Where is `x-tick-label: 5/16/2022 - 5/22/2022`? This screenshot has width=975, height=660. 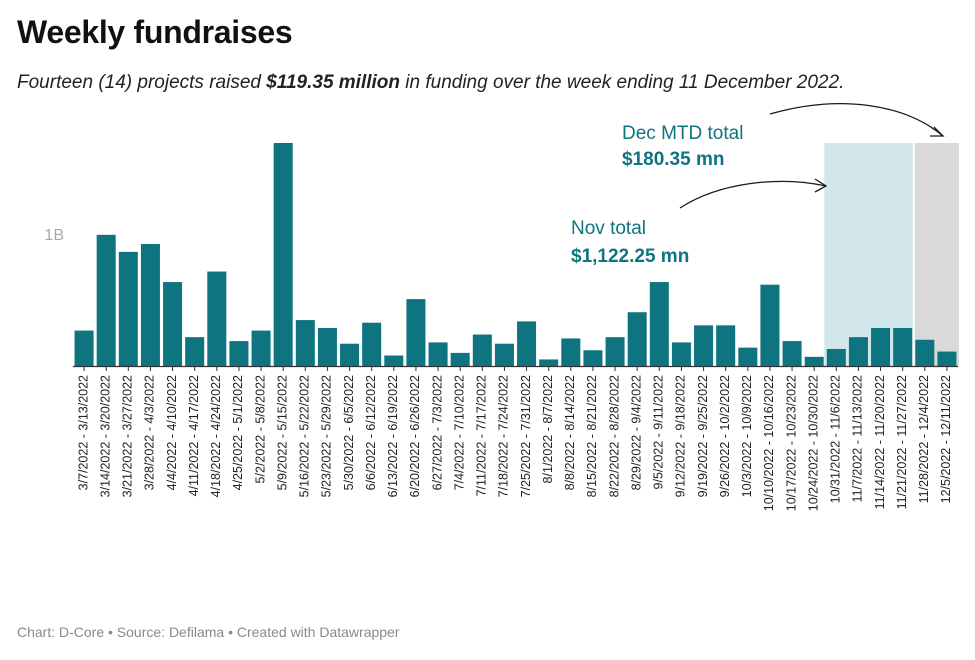
x-tick-label: 5/16/2022 - 5/22/2022 is located at coordinates (305, 436).